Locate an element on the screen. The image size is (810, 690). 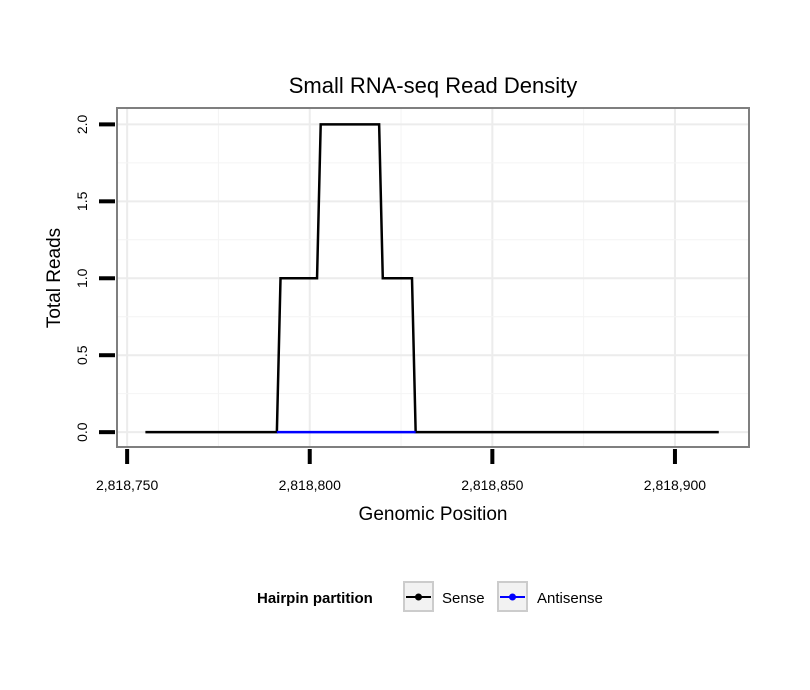
y-tick-label: 1.0 is located at coordinates (82, 278).